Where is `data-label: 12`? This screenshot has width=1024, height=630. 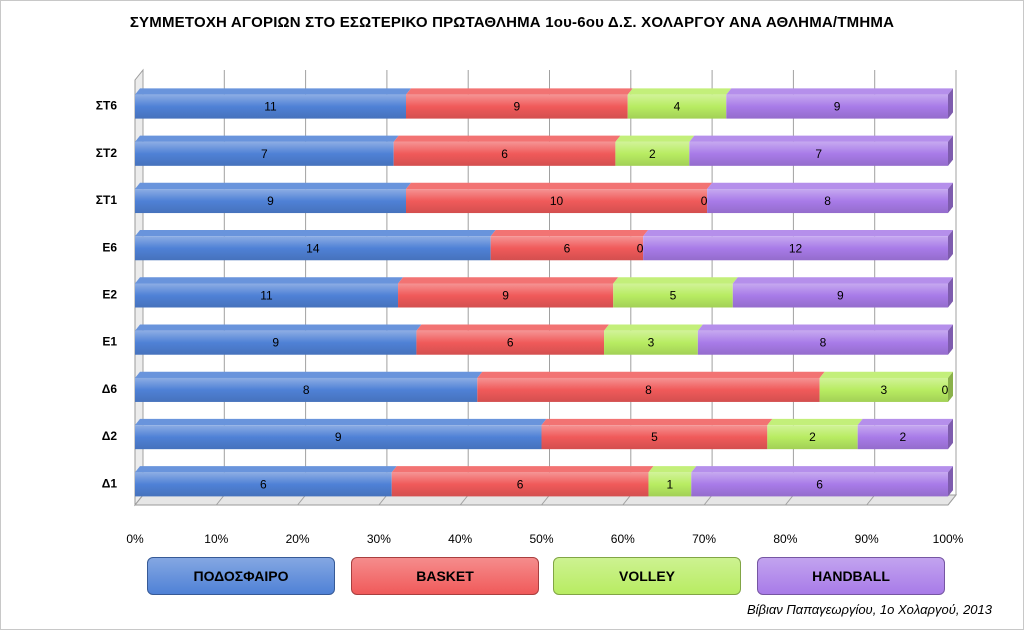 data-label: 12 is located at coordinates (796, 248).